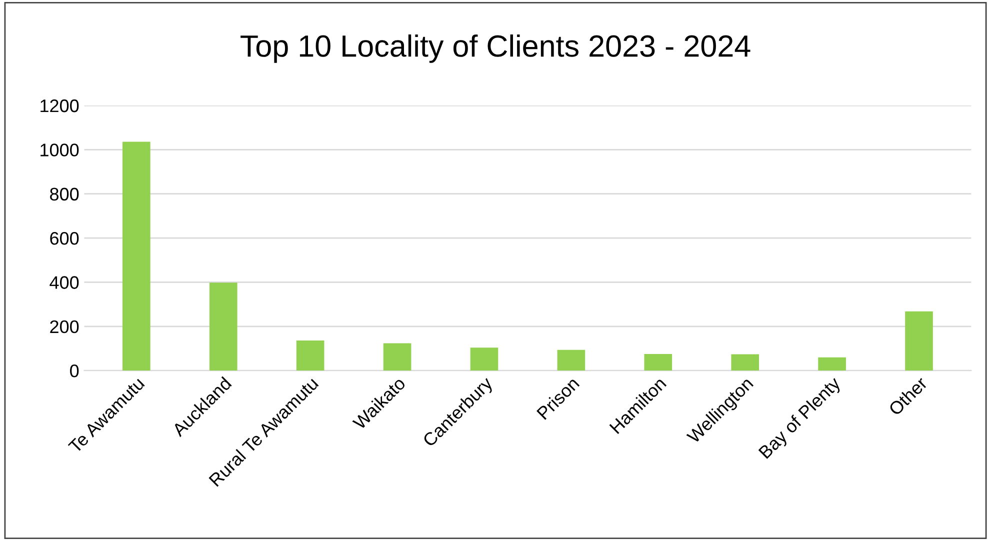 The image size is (991, 541). Describe the element at coordinates (64, 282) in the screenshot. I see `y-tick-label: 400` at that location.